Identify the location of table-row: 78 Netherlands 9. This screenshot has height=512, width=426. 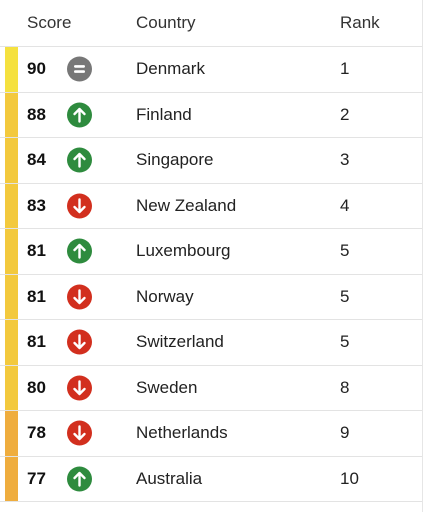
(211, 434).